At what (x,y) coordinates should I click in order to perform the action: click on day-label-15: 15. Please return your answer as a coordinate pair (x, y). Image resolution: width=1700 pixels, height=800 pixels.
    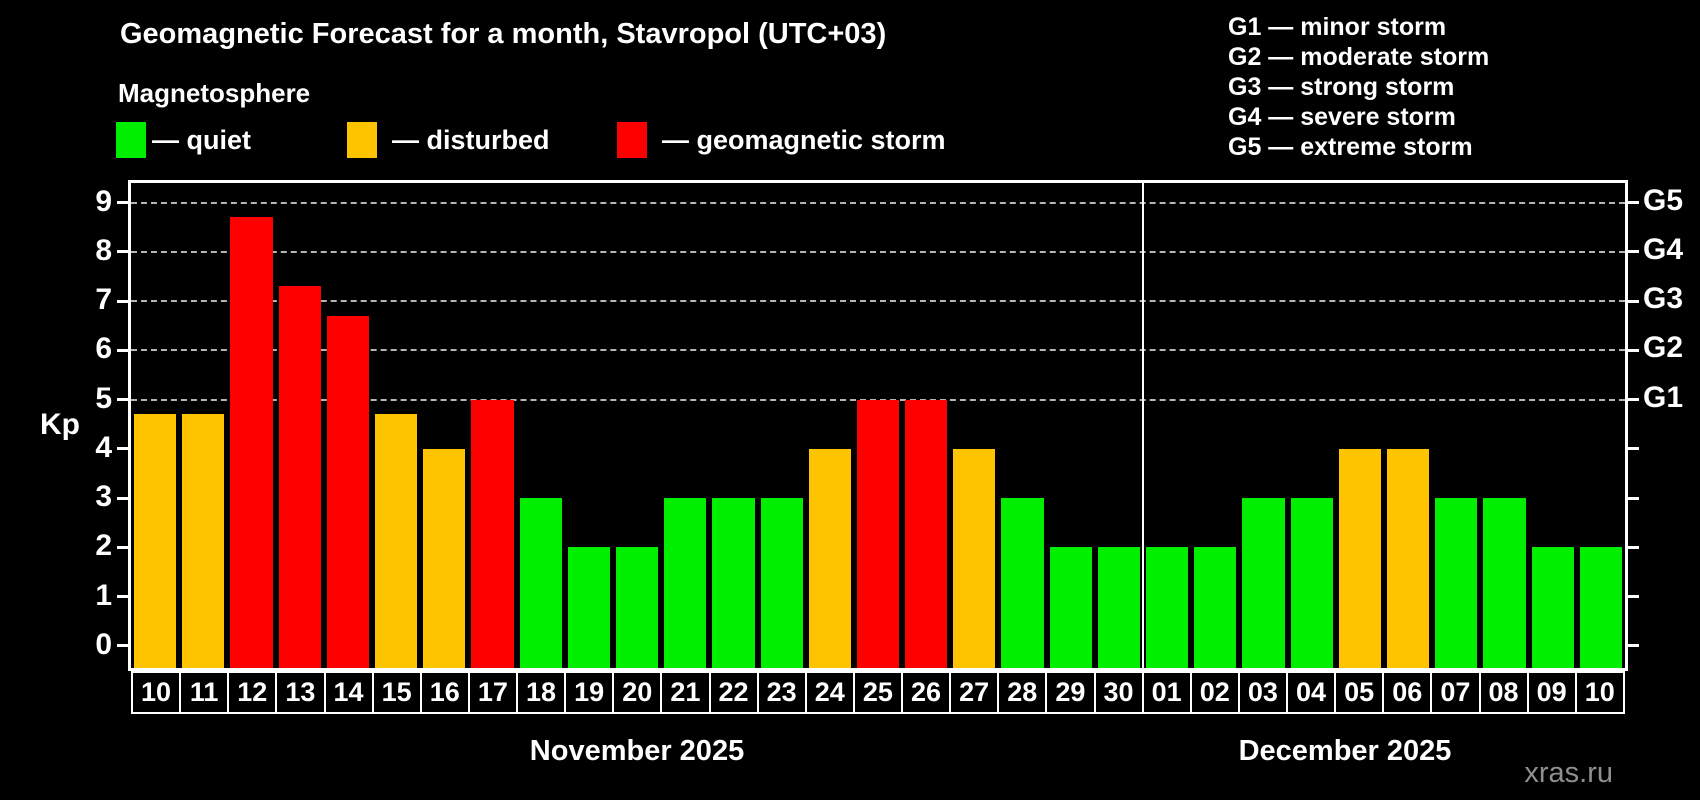
    Looking at the image, I should click on (398, 692).